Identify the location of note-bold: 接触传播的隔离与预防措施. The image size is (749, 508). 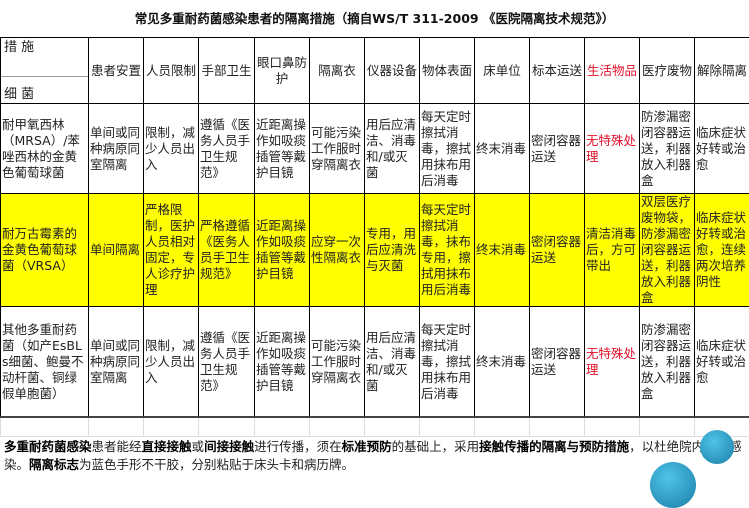
(554, 446).